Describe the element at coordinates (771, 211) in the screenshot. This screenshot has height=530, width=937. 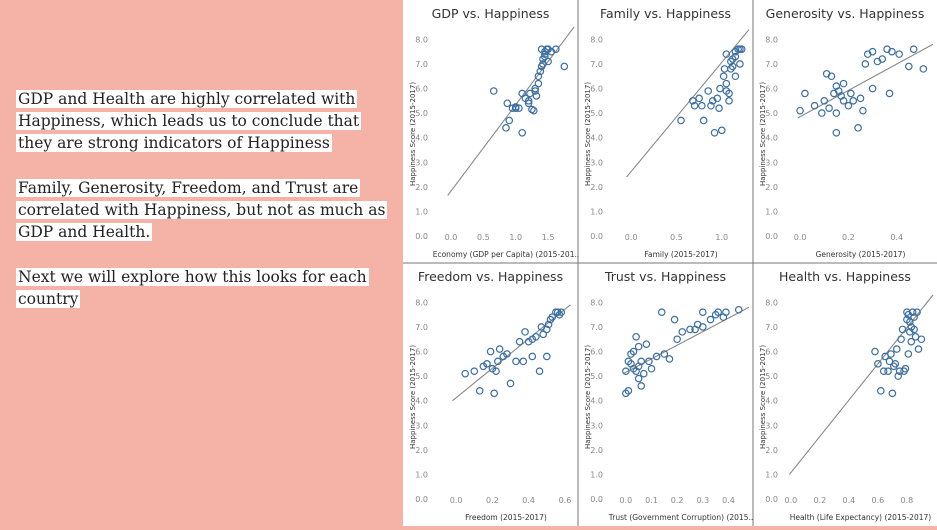
I see `chart-3-ytick-label: 1.0` at that location.